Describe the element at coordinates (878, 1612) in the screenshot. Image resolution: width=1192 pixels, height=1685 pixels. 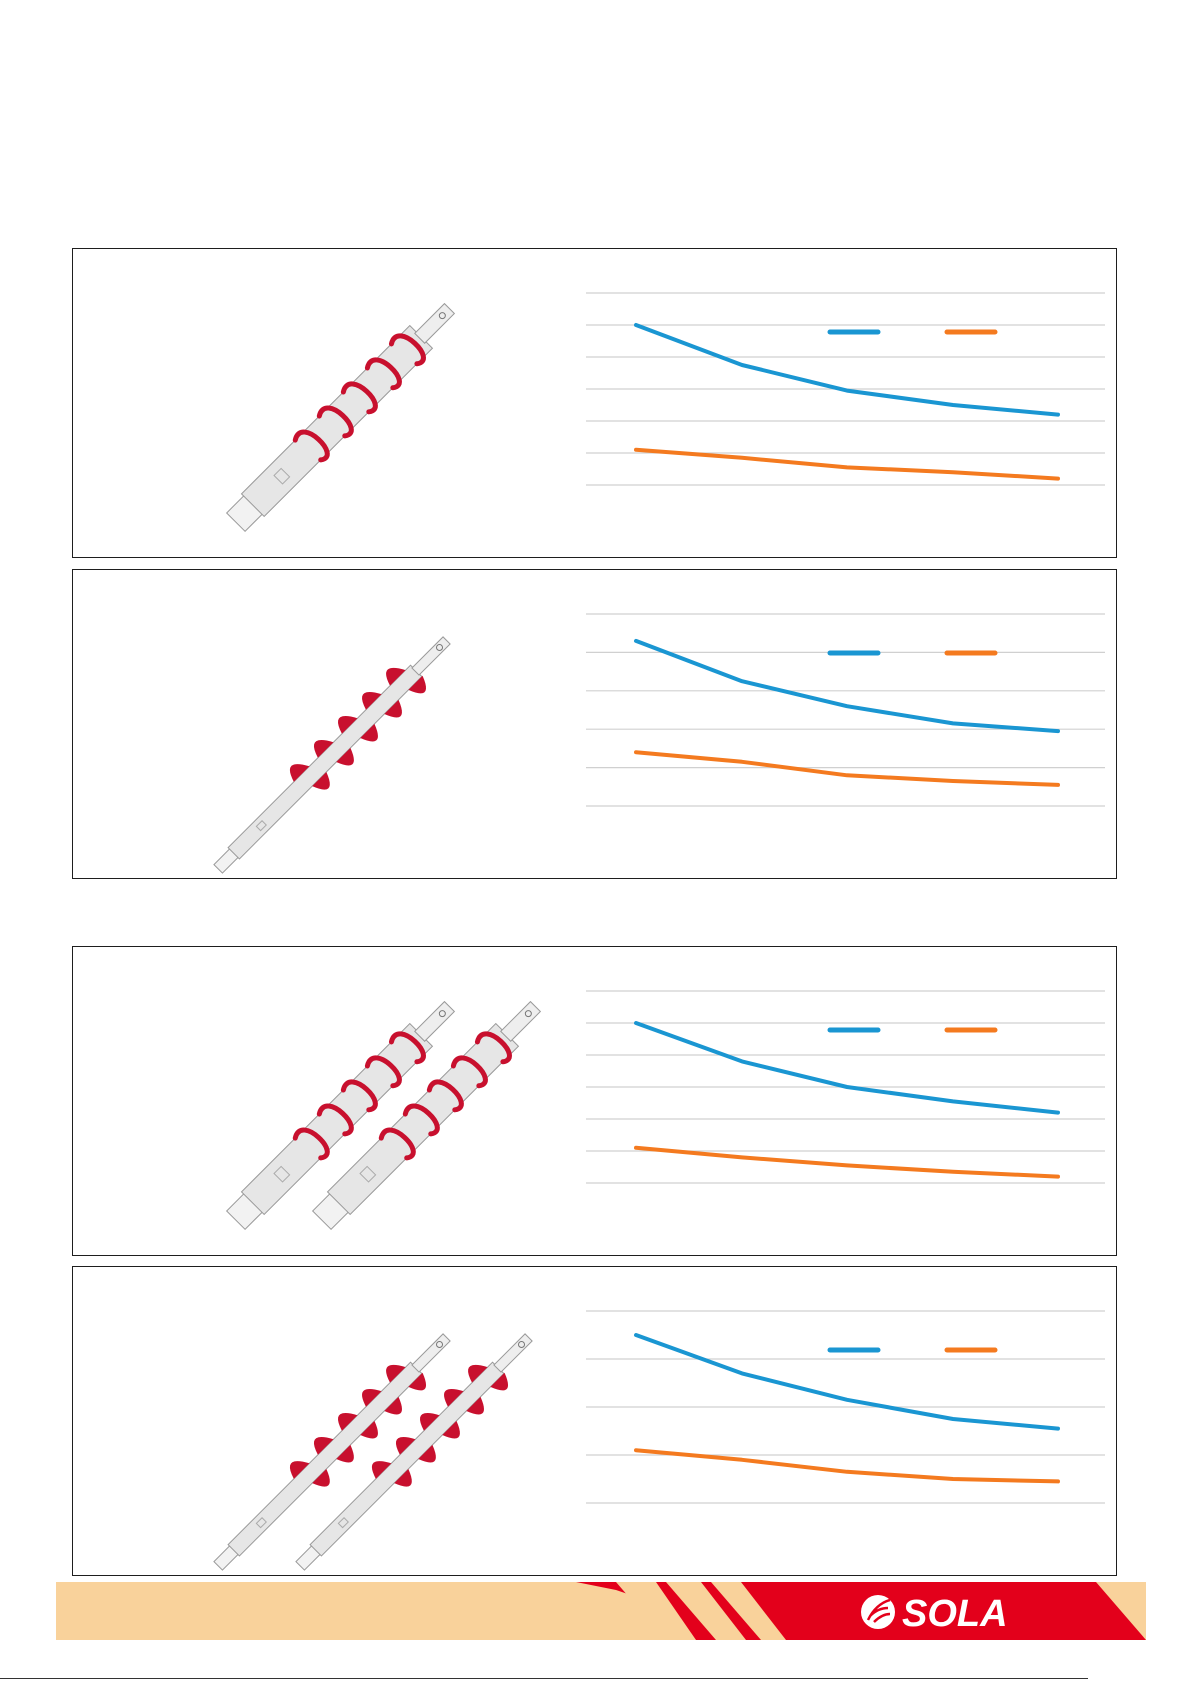
I see `sola-logo-icon` at that location.